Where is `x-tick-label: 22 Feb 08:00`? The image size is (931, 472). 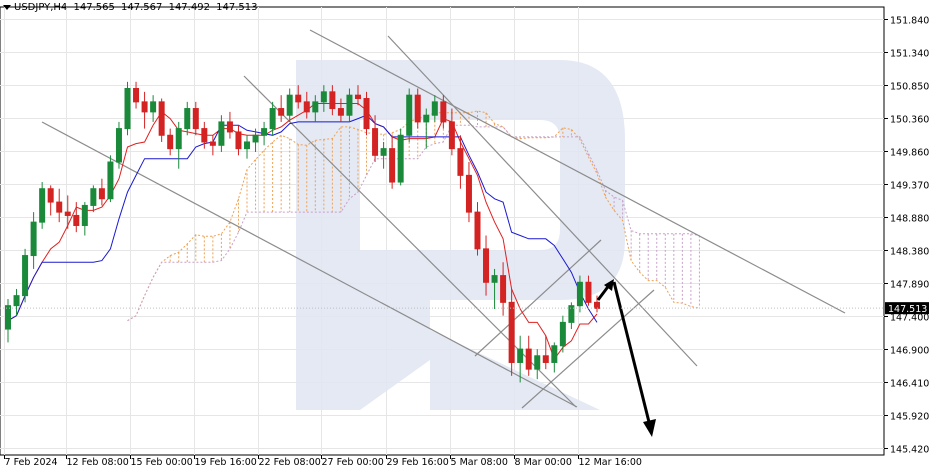
x-tick-label: 22 Feb 08:00 is located at coordinates (290, 462).